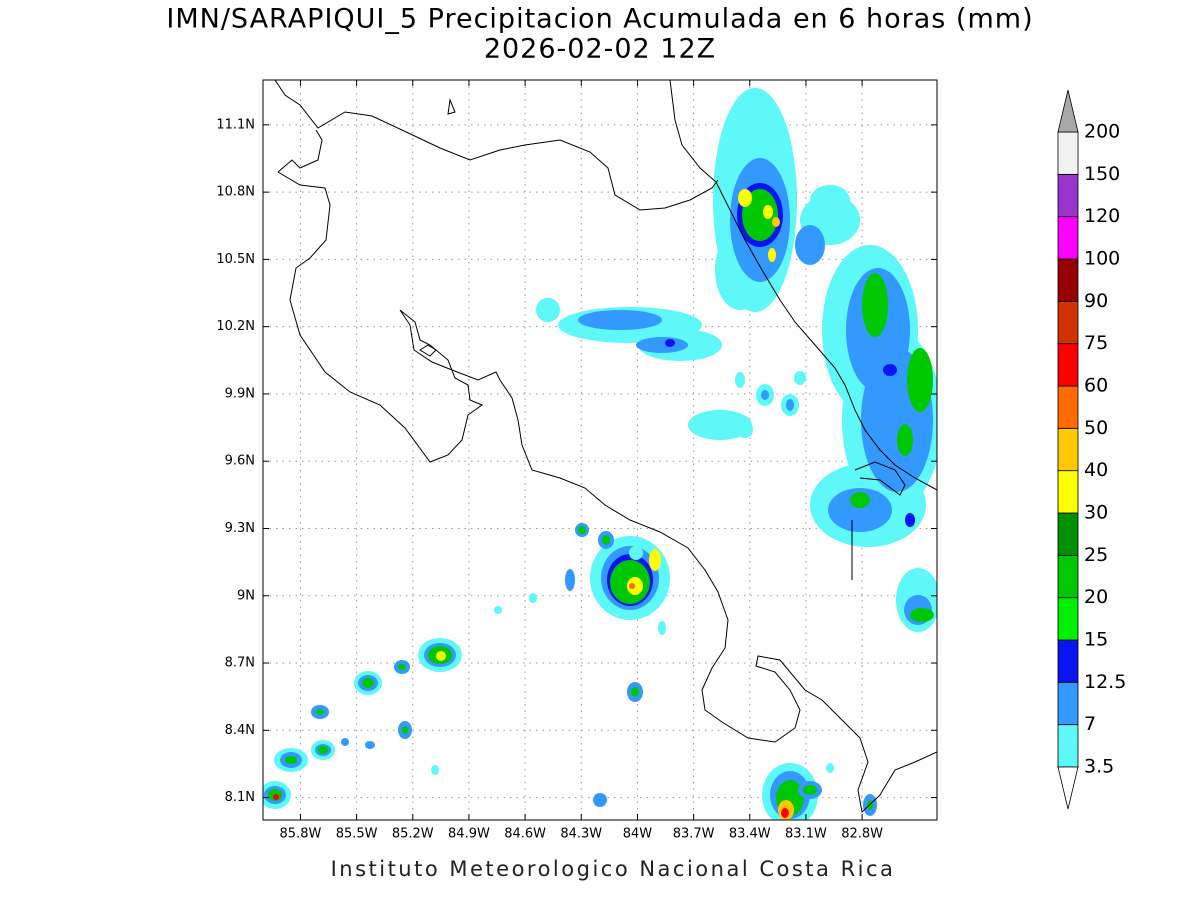  Describe the element at coordinates (235, 259) in the screenshot. I see `y-tick-label: 10.5N` at that location.